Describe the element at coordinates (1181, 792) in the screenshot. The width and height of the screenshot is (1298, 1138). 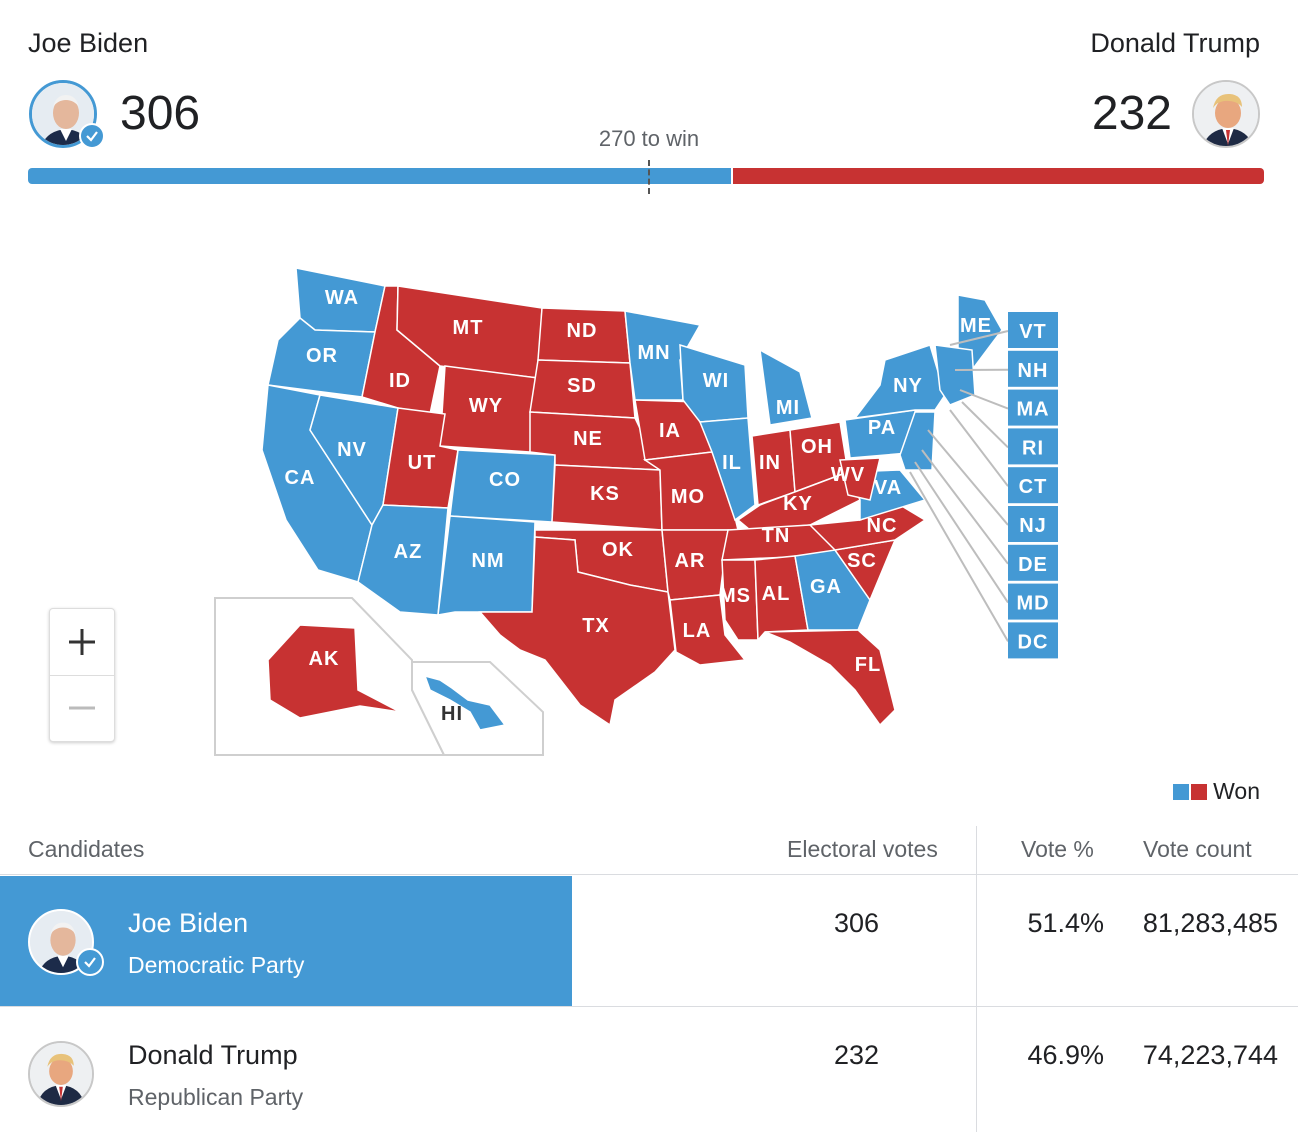
I see `legend-swatch-democrat` at that location.